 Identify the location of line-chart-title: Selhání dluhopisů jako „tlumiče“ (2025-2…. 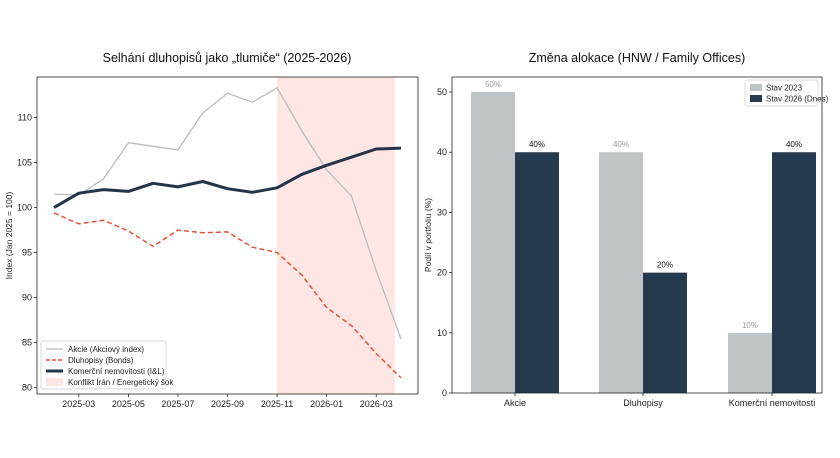
(227, 58).